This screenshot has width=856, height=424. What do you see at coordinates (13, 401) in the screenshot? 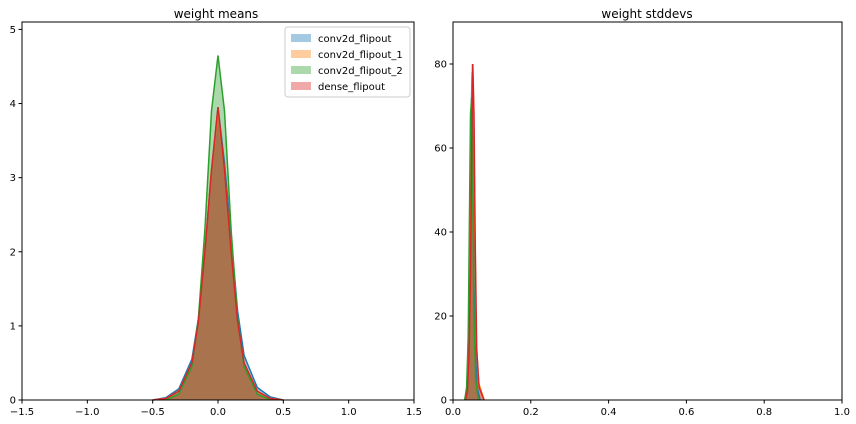
I see `means-y-tick-label: 0` at bounding box center [13, 401].